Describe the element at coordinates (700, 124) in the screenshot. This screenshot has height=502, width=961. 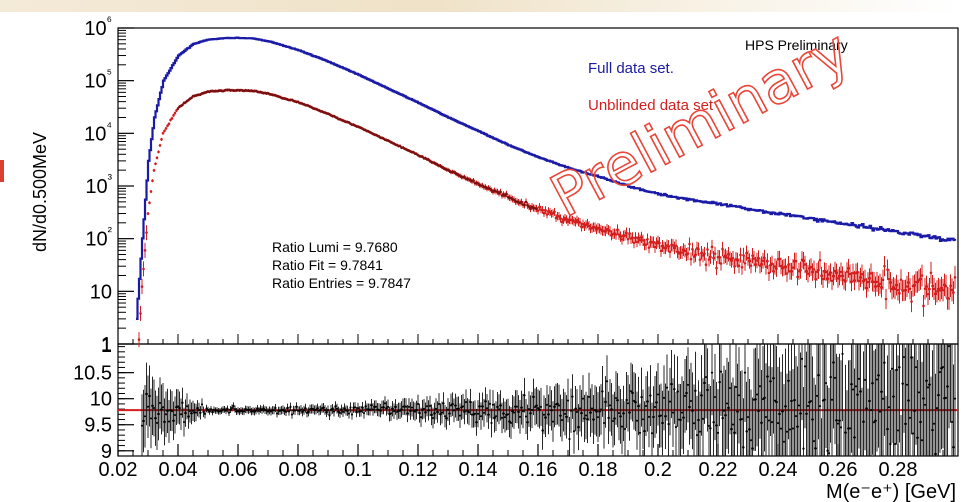
I see `preliminary-watermark: Preliminary` at that location.